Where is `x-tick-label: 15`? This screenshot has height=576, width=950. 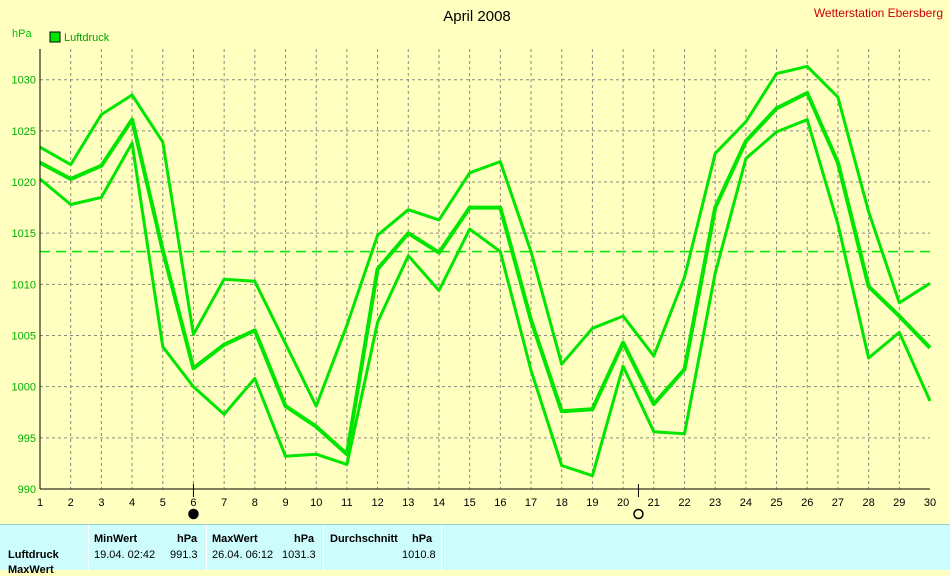
x-tick-label: 15 is located at coordinates (470, 503).